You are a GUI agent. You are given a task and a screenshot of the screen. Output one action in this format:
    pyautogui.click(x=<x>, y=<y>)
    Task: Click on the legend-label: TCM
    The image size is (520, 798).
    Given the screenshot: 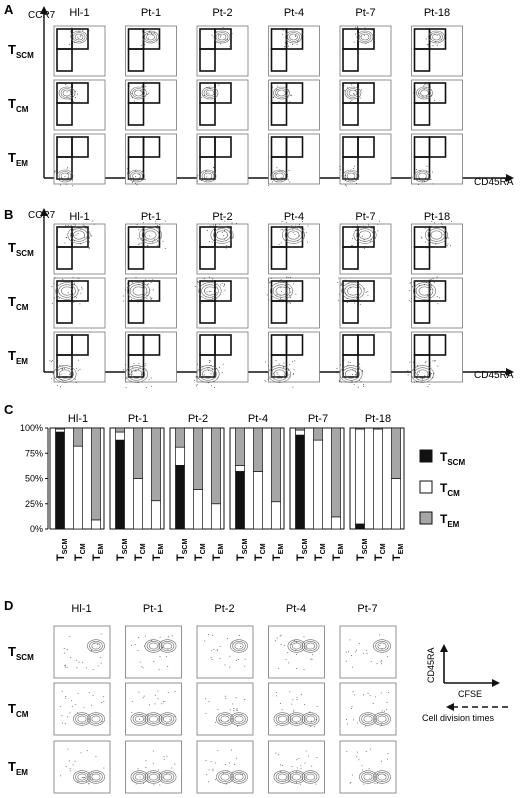 What is the action you would take?
    pyautogui.click(x=450, y=489)
    